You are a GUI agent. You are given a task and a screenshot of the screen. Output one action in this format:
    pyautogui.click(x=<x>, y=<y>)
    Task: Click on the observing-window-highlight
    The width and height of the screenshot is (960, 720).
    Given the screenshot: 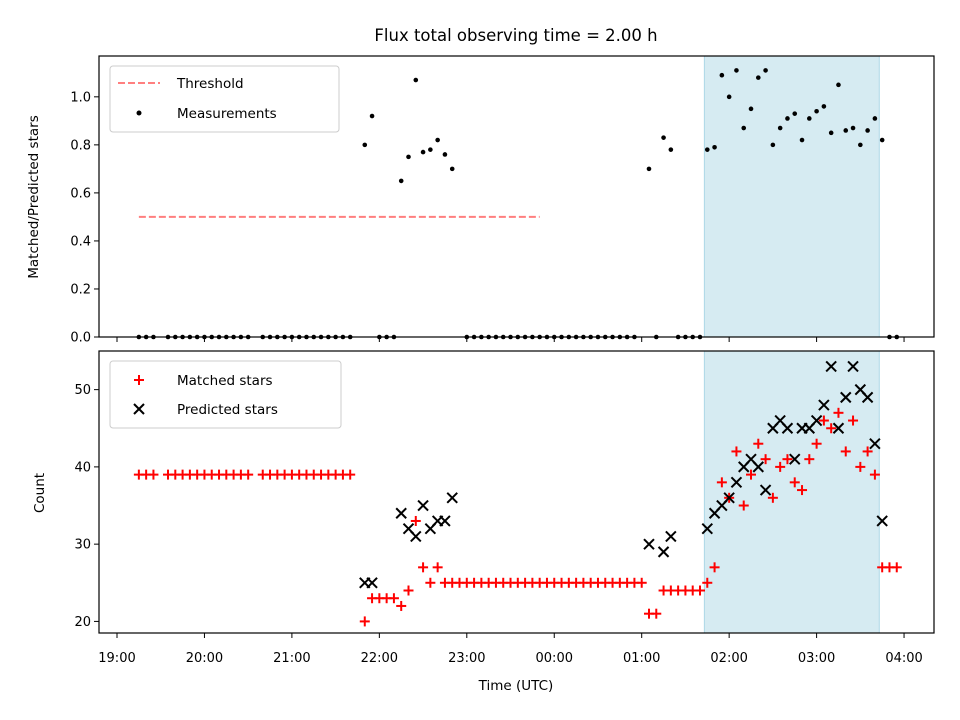 What is the action you would take?
    pyautogui.click(x=791, y=196)
    